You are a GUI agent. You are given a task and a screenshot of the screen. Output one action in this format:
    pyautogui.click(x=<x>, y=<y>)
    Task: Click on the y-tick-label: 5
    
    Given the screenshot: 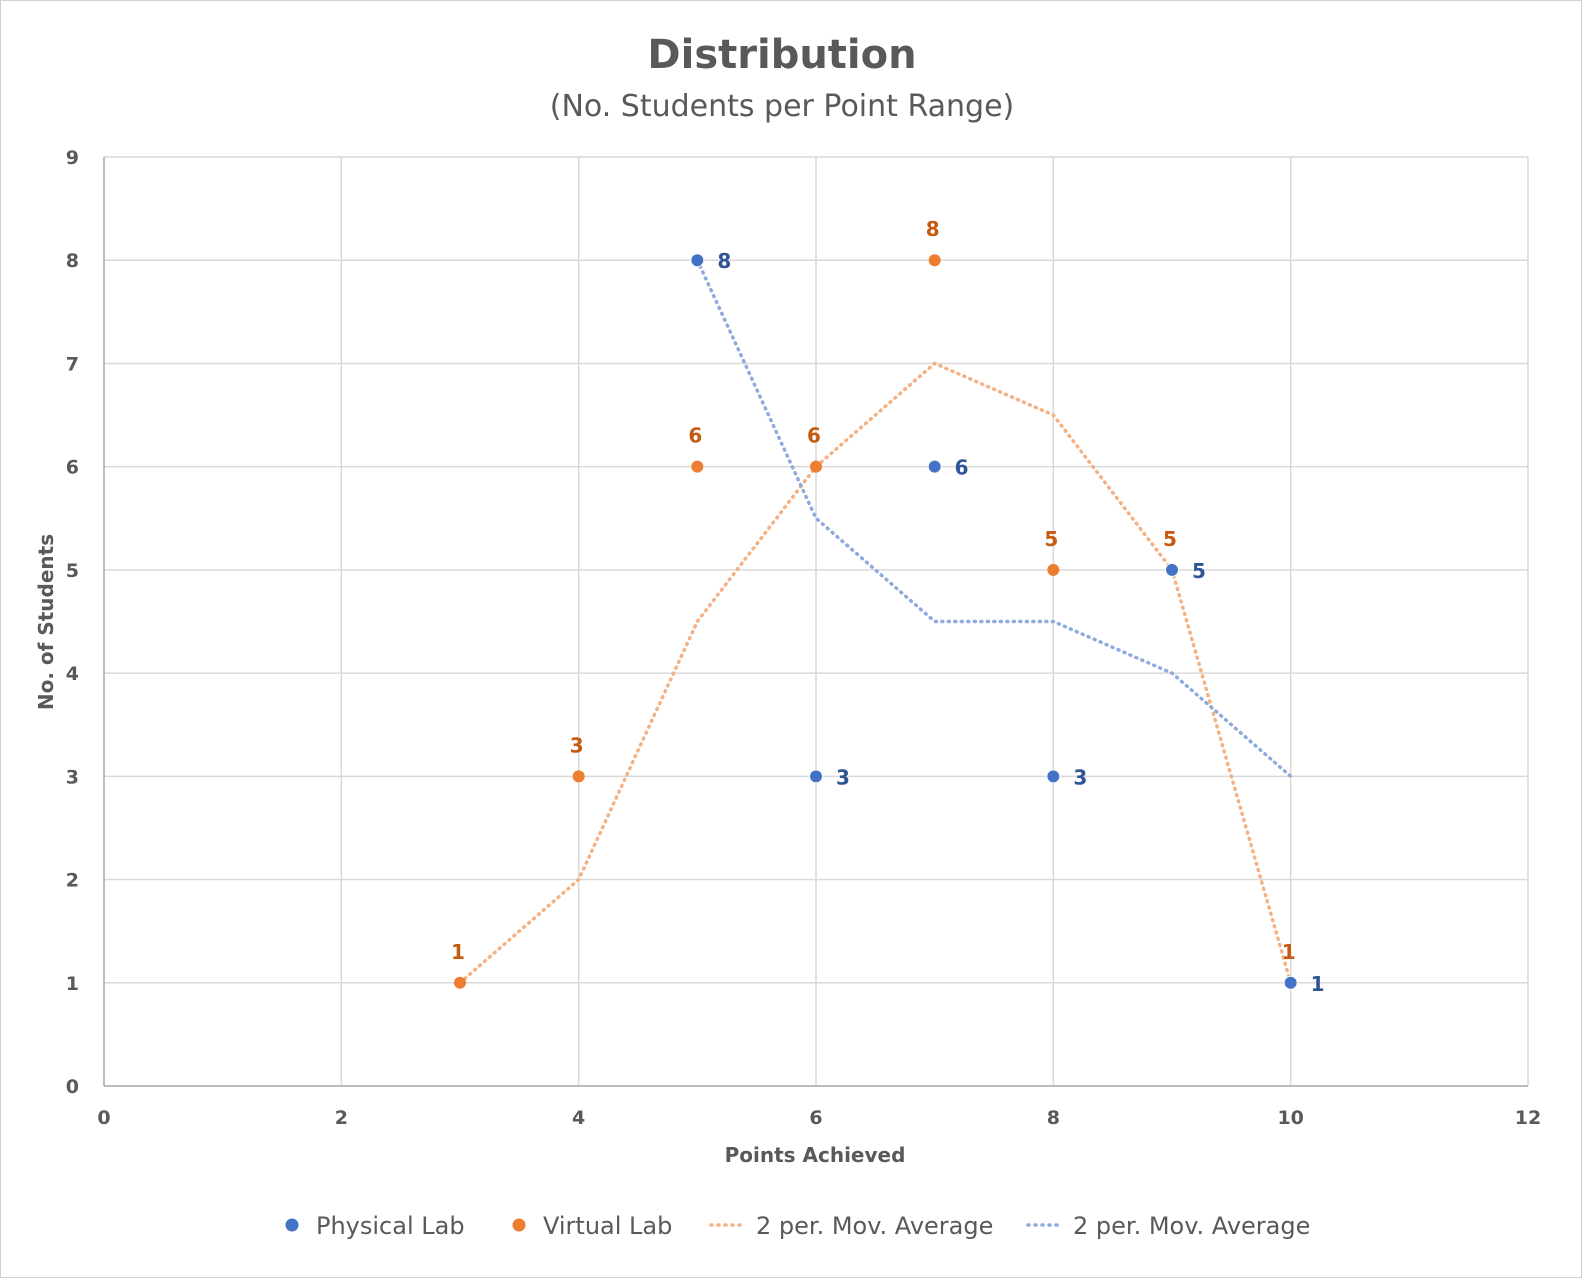 What is the action you would take?
    pyautogui.click(x=72, y=571)
    